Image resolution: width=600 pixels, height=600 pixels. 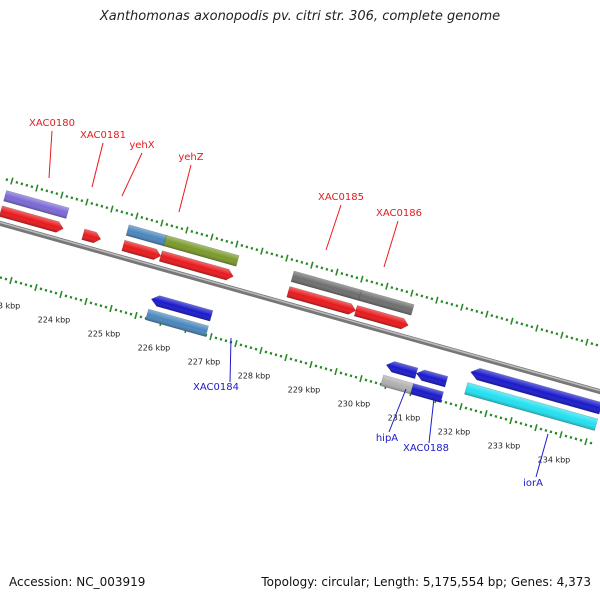 What do you see at coordinates (10, 306) in the screenshot?
I see `scale-label: 223 kbp` at bounding box center [10, 306].